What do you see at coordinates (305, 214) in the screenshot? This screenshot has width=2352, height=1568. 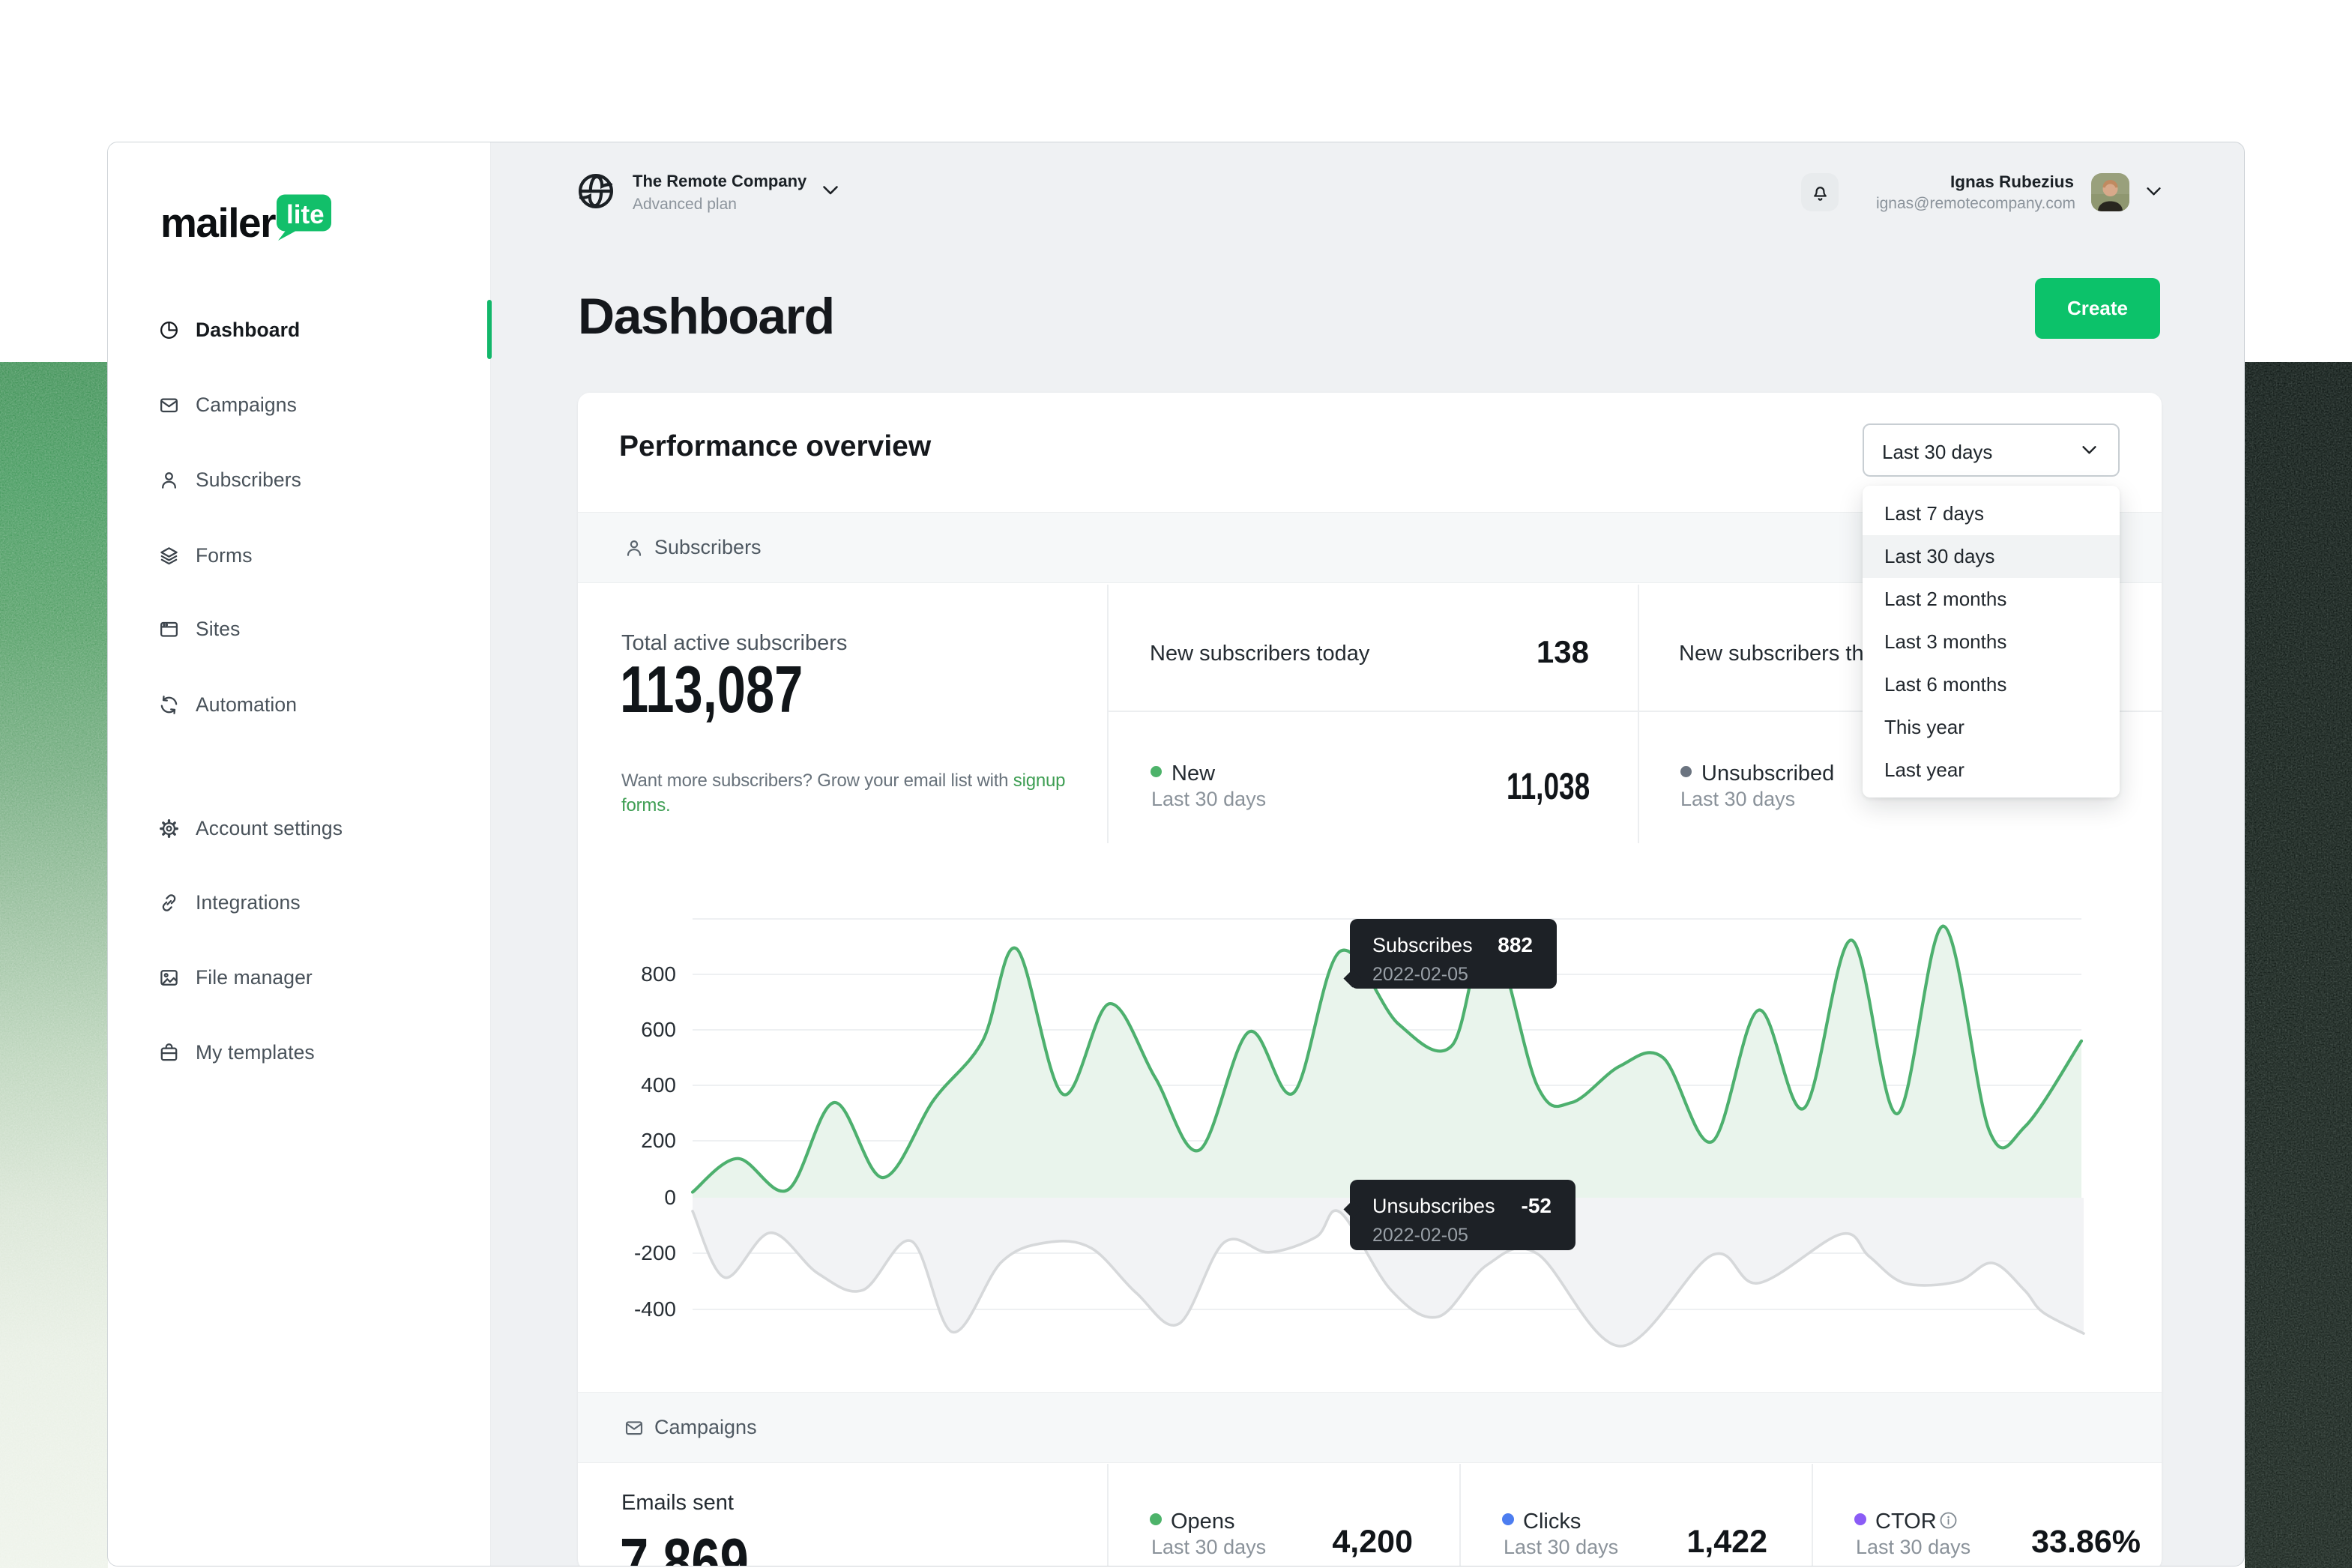 I see `svg-text: lite` at bounding box center [305, 214].